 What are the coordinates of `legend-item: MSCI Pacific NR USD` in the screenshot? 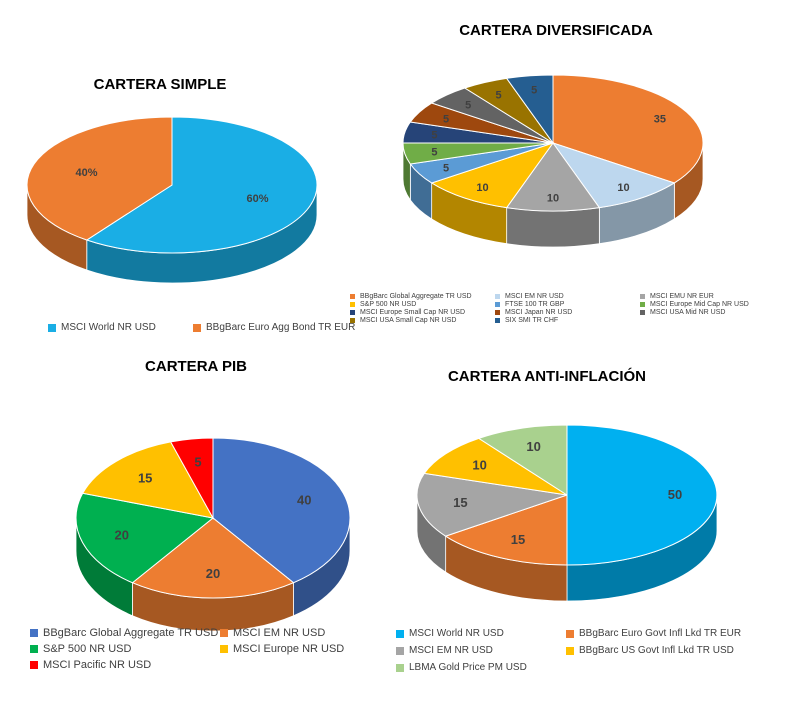 It's located at (125, 665).